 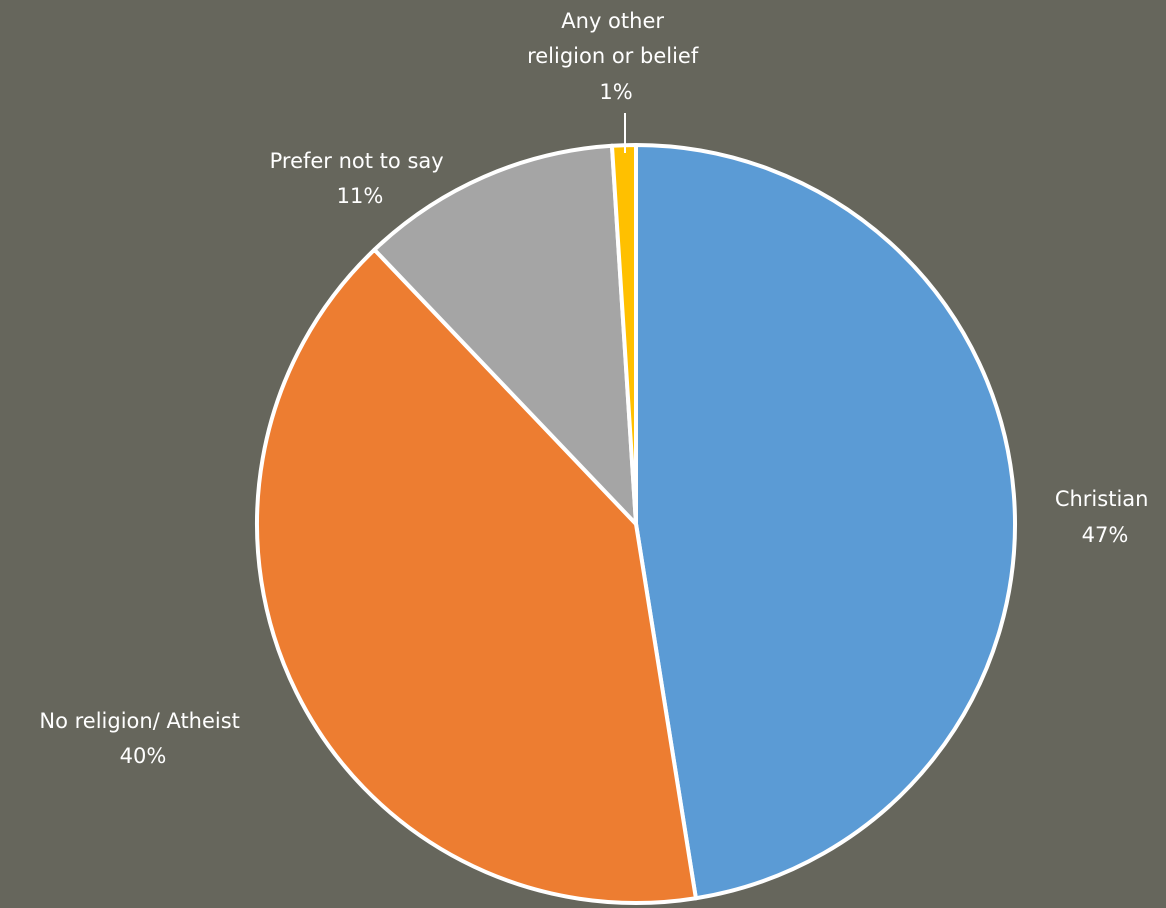 What do you see at coordinates (357, 161) in the screenshot?
I see `category-label-prefer-not-to-say: Prefer not to say` at bounding box center [357, 161].